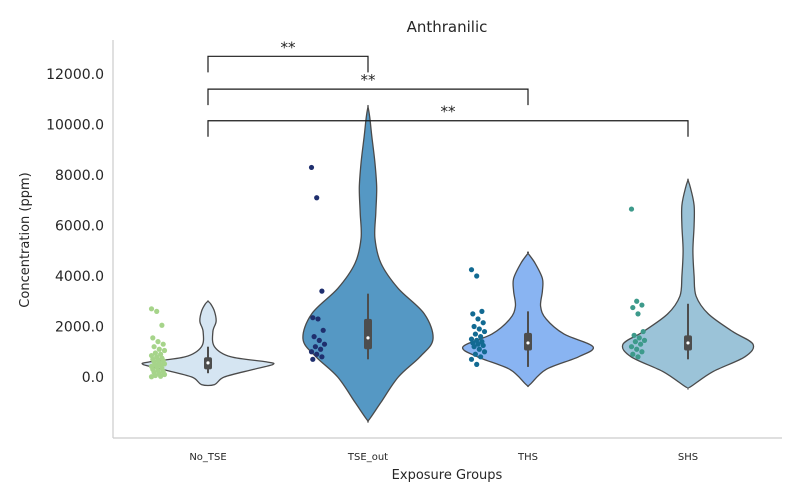 This screenshot has width=800, height=504. Describe the element at coordinates (207, 457) in the screenshot. I see `x-tick-label: No_TSE` at that location.